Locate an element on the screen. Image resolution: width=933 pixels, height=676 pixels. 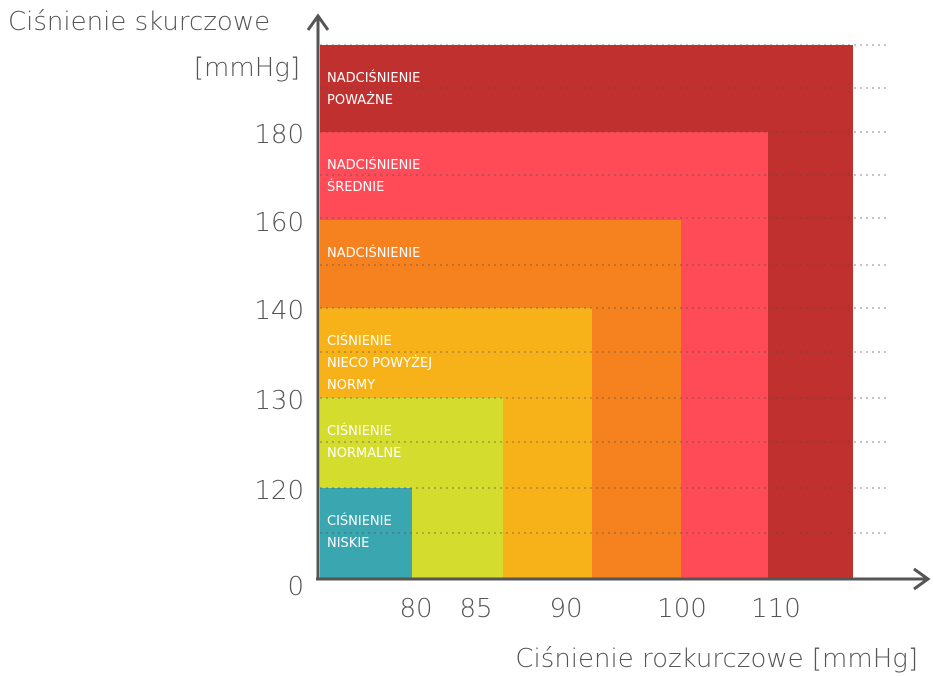
zone-label: POWAŻNE is located at coordinates (360, 100).